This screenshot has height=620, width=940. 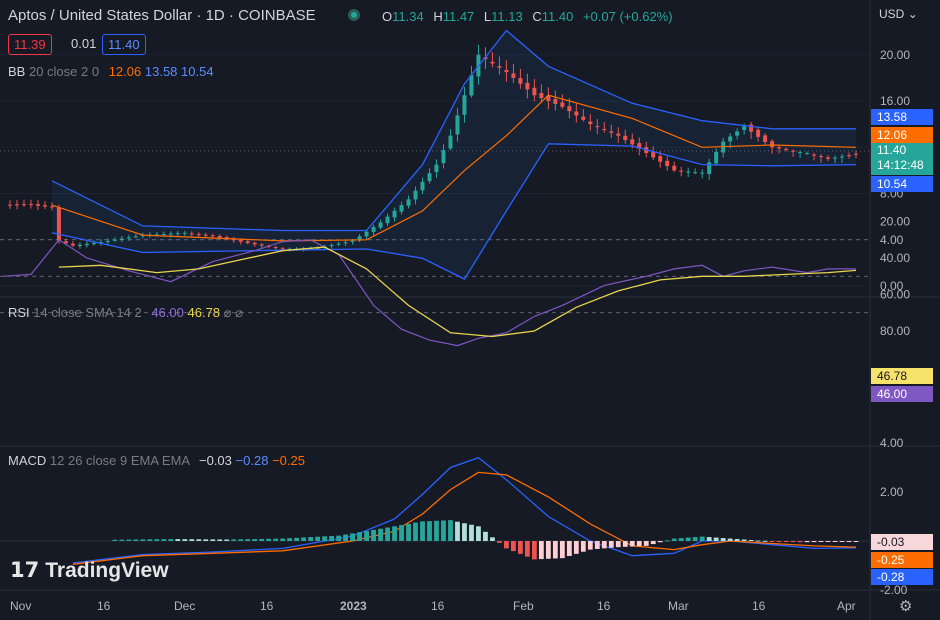 I want to click on ohlc-high-key: H, so click(x=438, y=16).